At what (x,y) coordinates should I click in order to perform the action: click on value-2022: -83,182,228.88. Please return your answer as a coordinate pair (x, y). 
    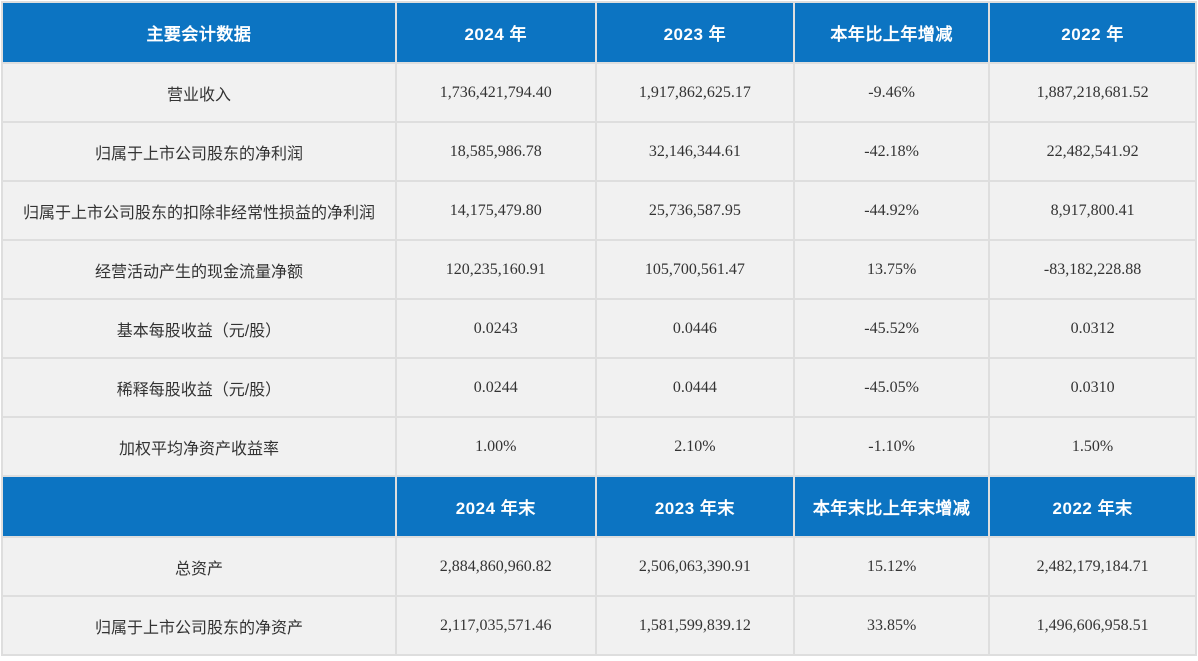
    Looking at the image, I should click on (1092, 269).